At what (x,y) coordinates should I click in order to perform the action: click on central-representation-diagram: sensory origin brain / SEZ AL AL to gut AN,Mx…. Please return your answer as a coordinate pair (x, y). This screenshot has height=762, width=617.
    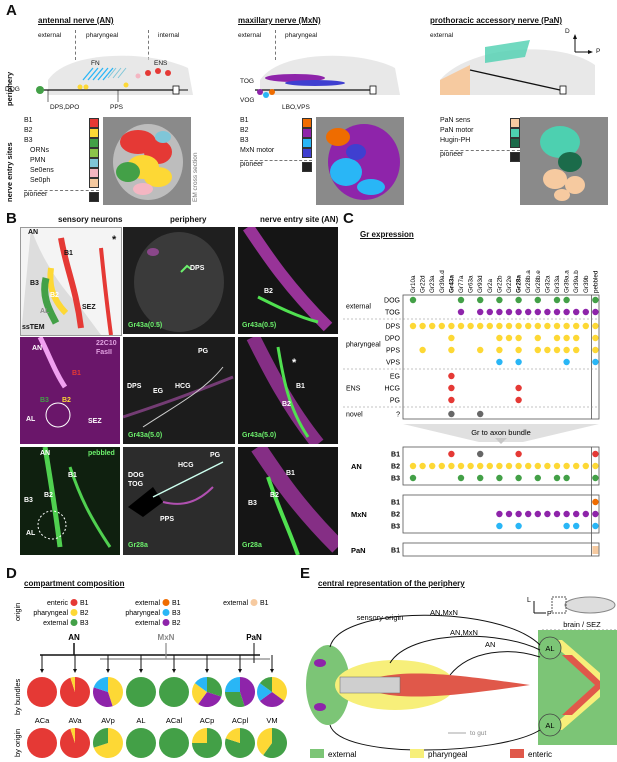
    Looking at the image, I should click on (461, 677).